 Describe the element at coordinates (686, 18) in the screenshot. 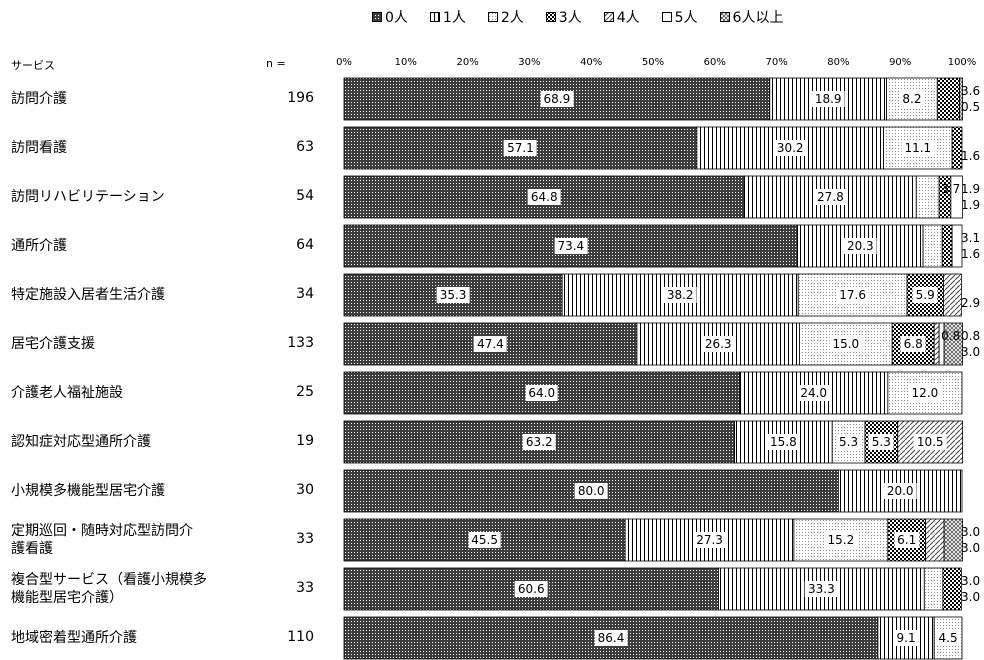

I see `legend-label-5: 5人` at that location.